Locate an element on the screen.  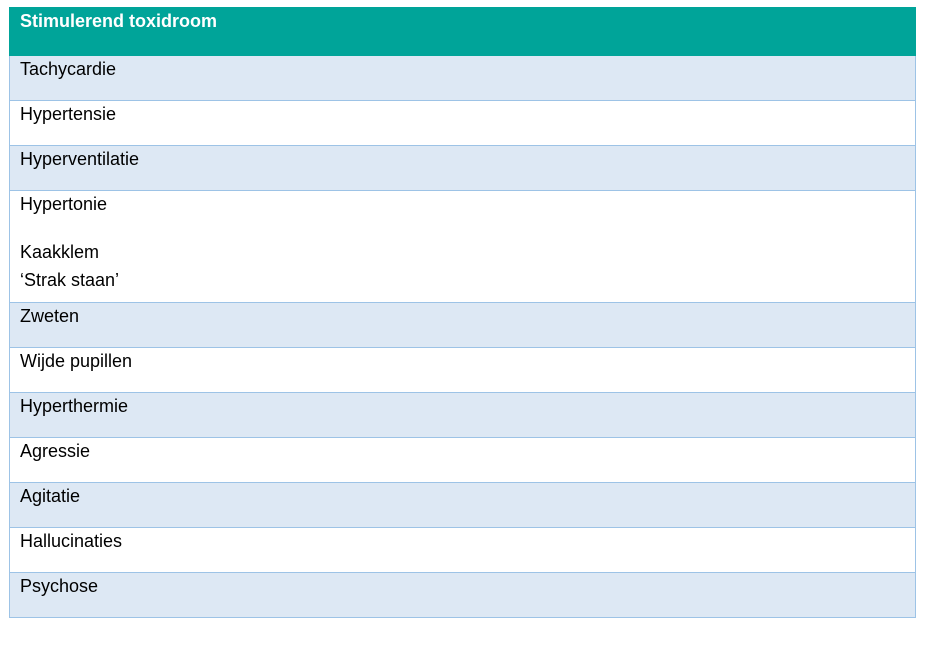
table-cell: Hallucinaties is located at coordinates (462, 550).